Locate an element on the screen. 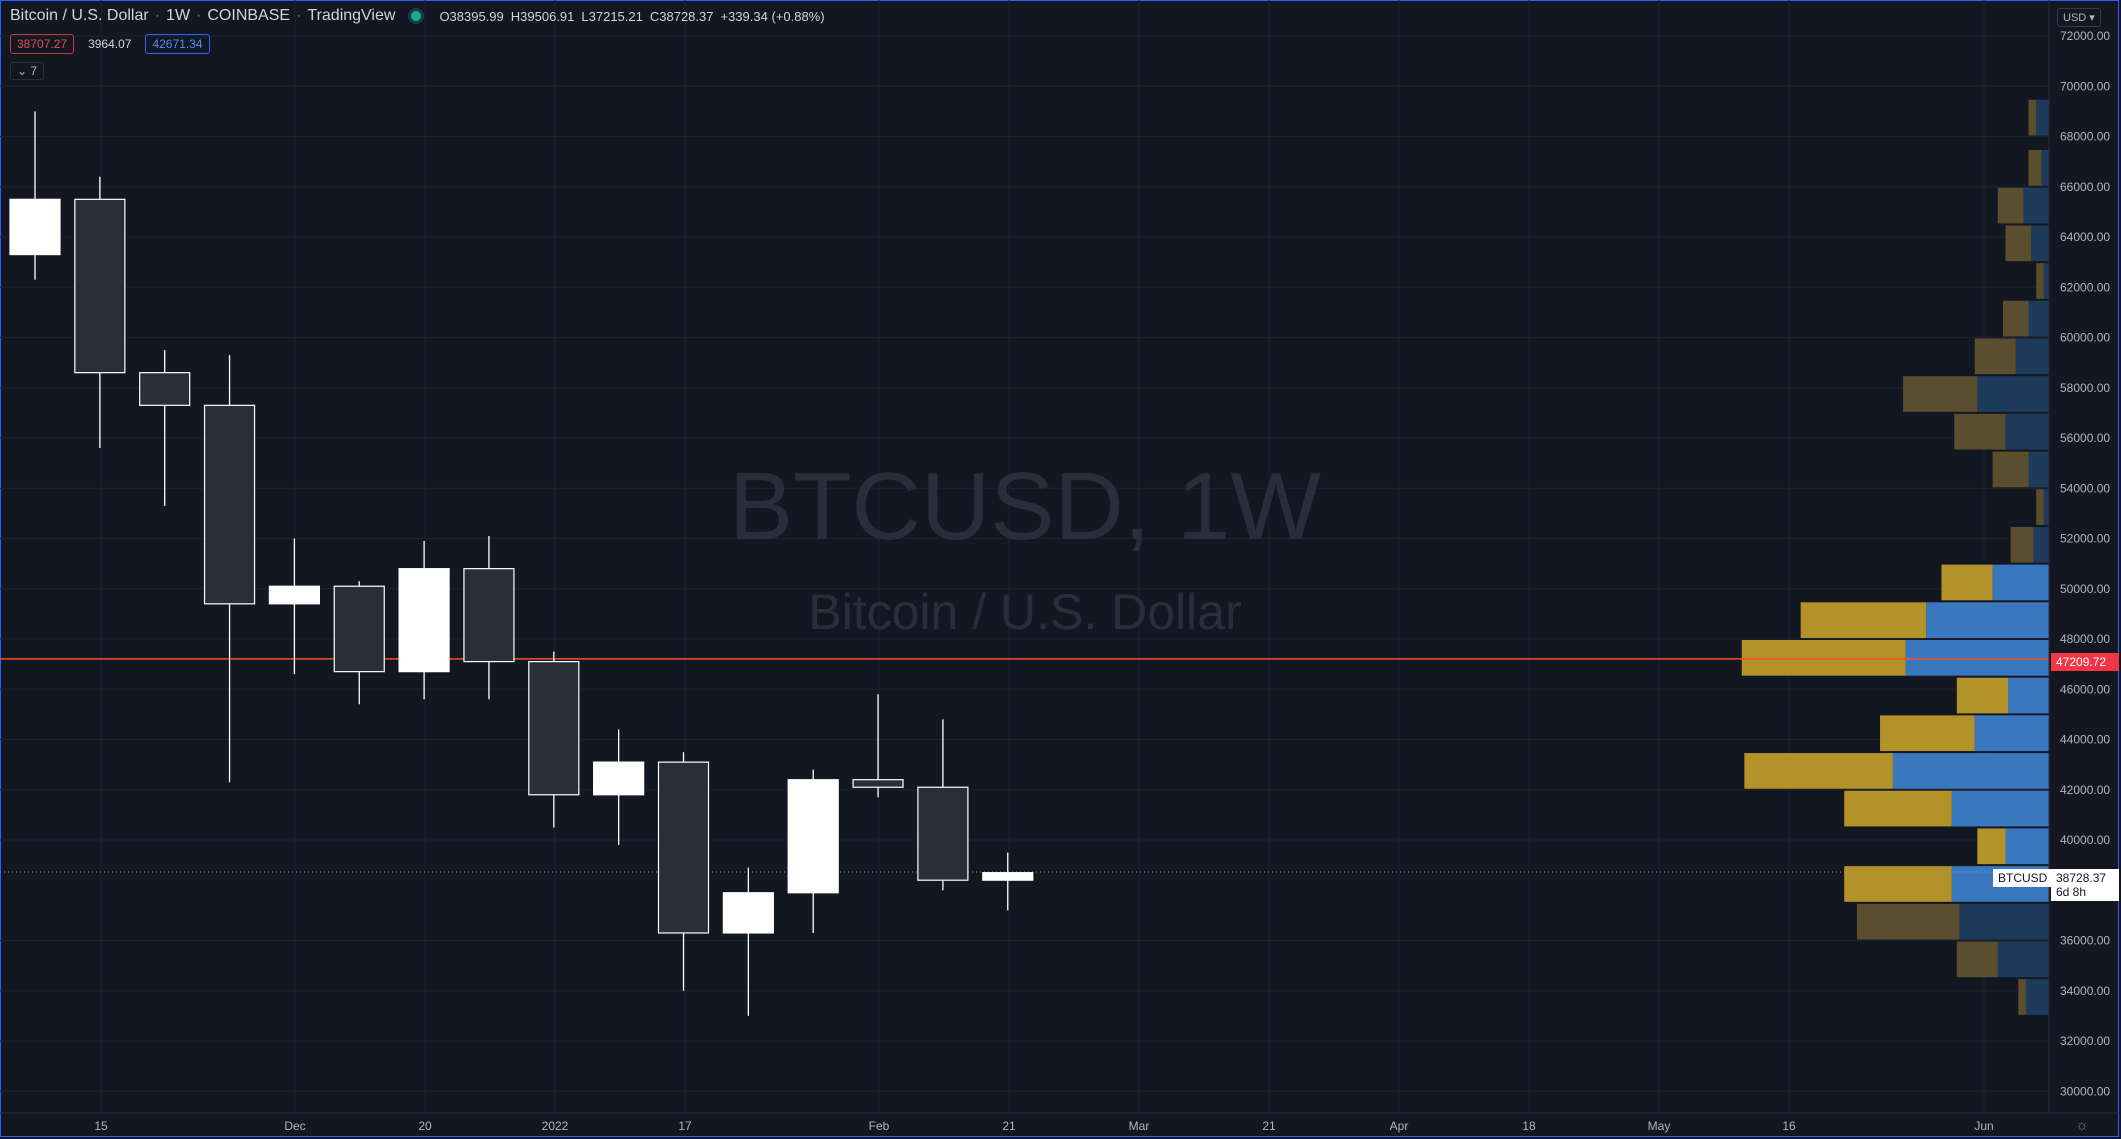  legend-symbol: Bitcoin / U.S. Dollar is located at coordinates (79, 15).